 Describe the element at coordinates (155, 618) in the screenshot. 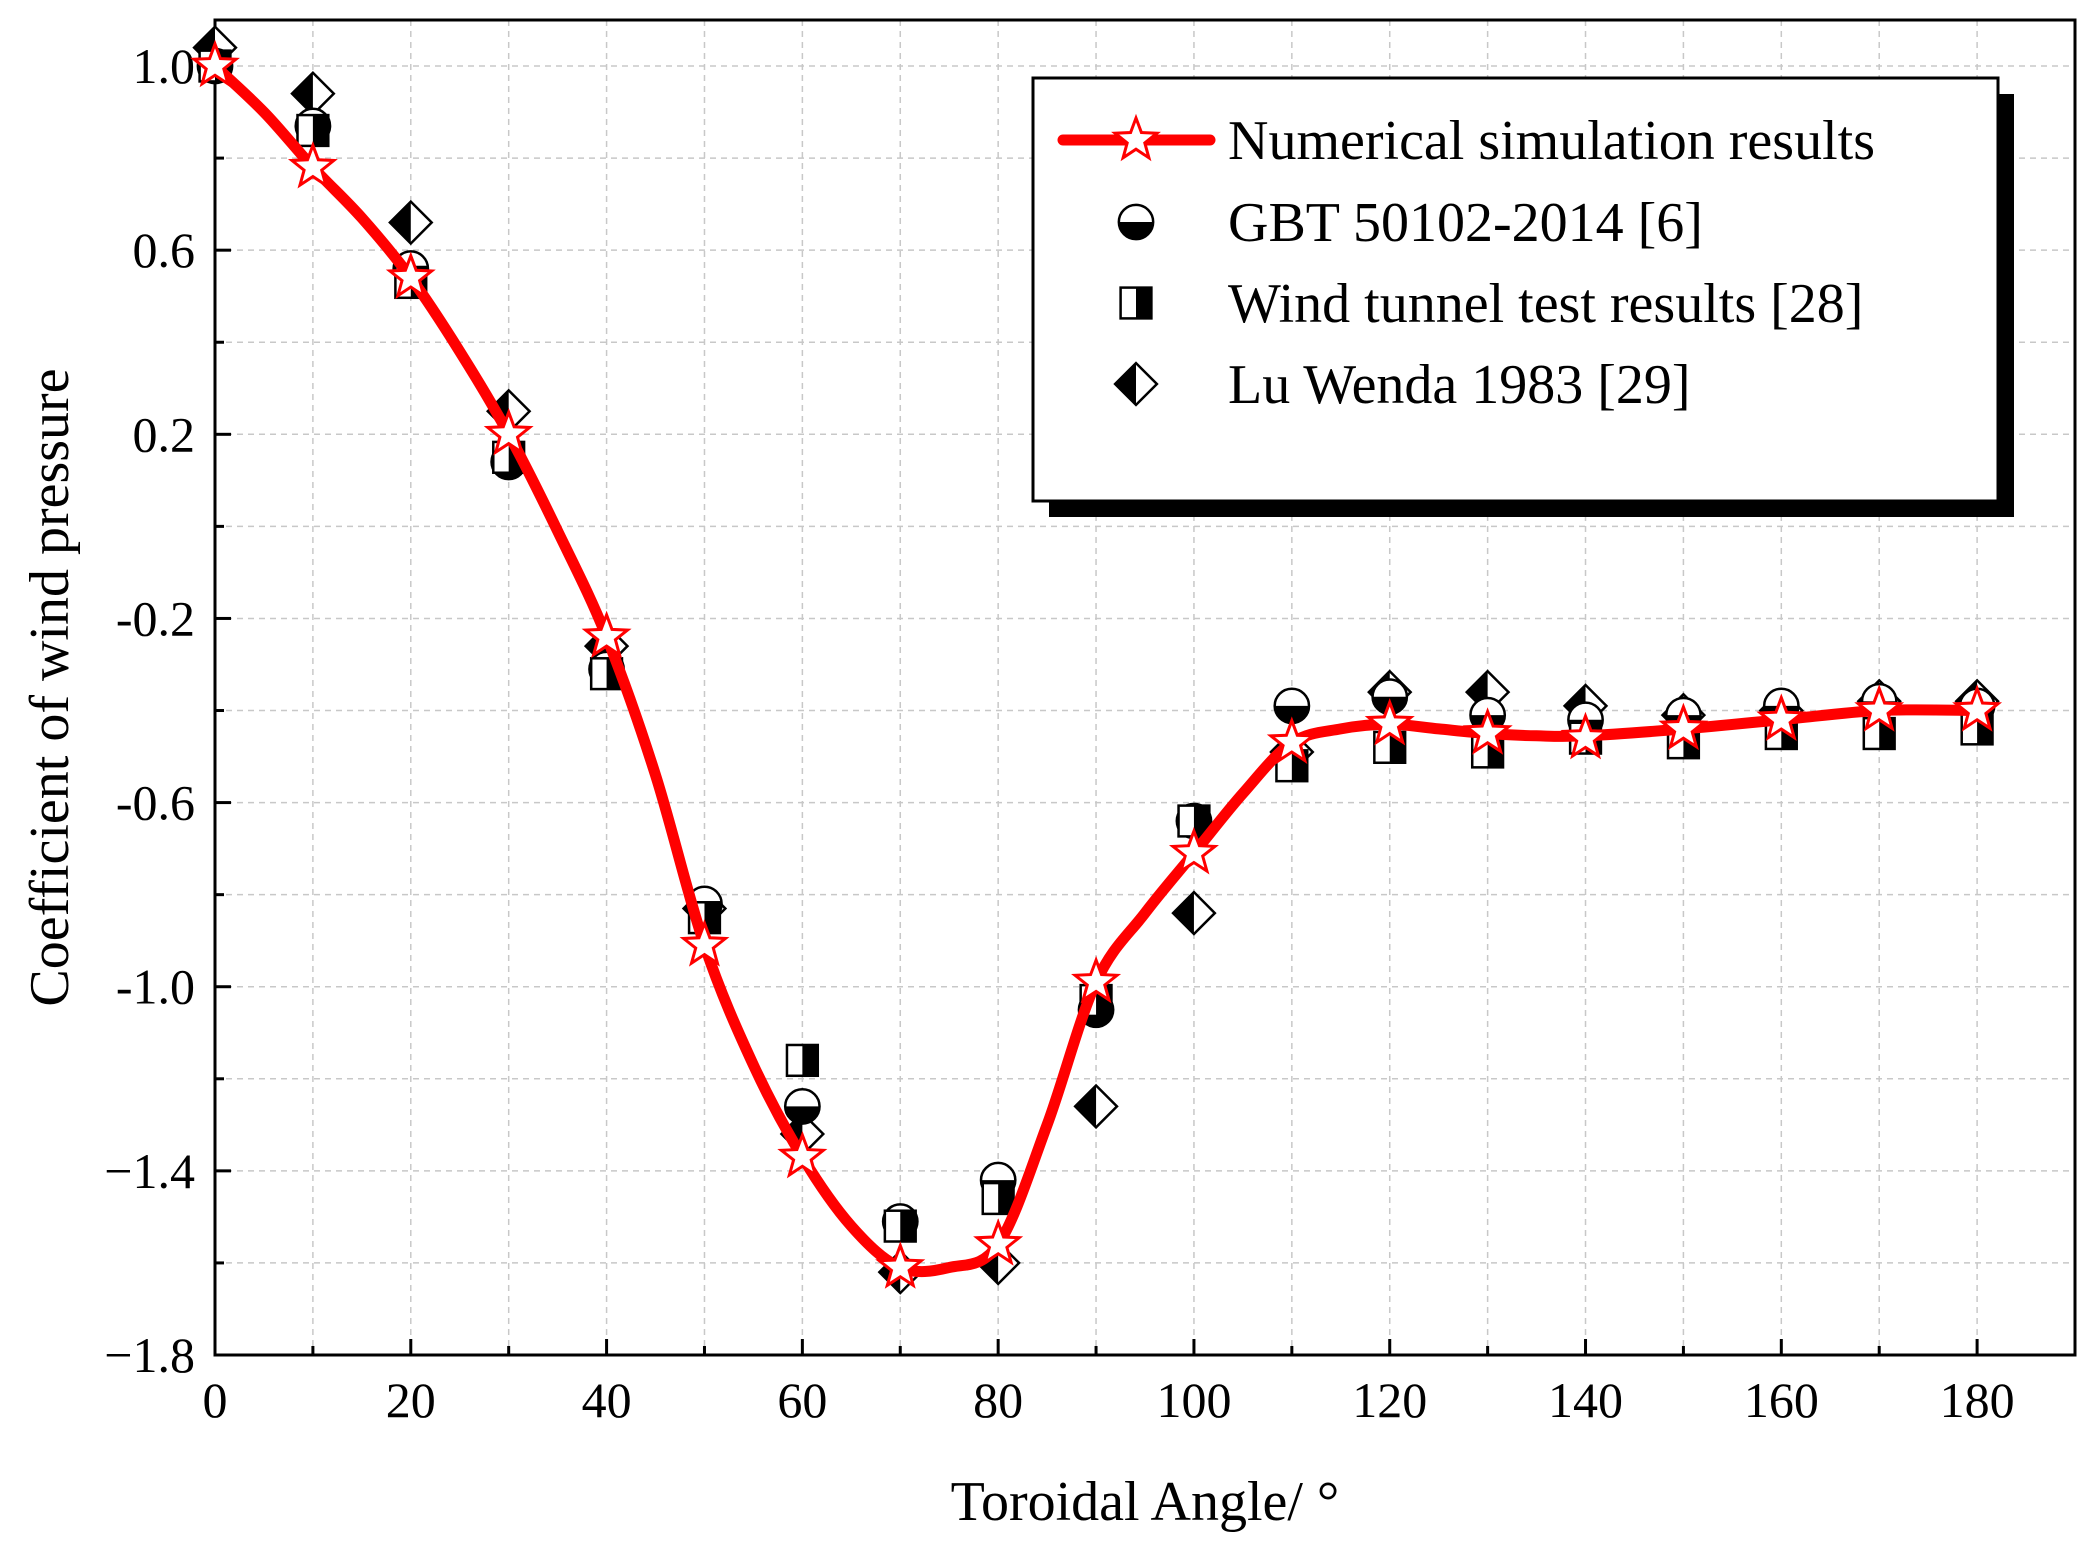

I see `y-tick-label: -0.2` at that location.